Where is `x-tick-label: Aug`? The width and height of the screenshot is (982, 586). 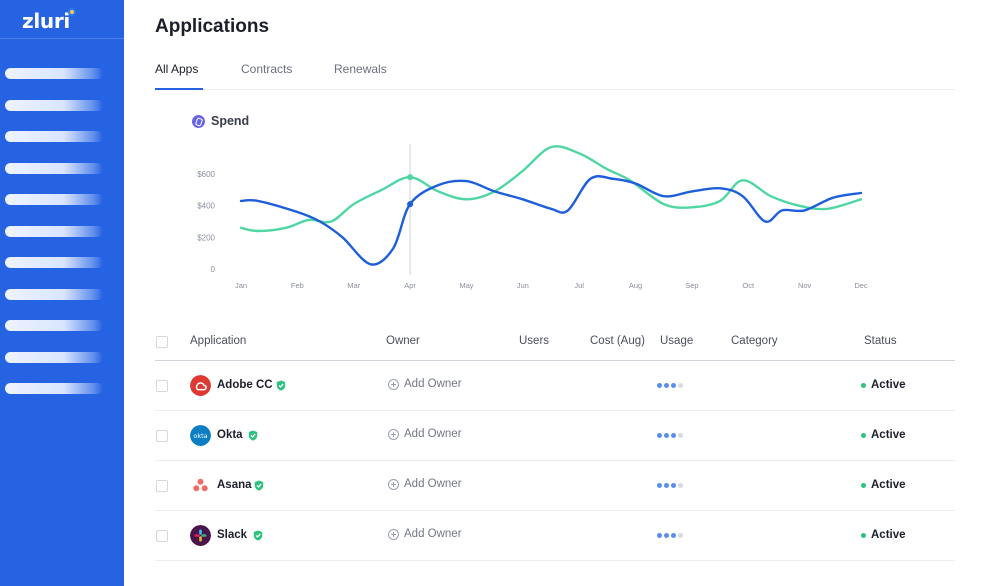
x-tick-label: Aug is located at coordinates (635, 285).